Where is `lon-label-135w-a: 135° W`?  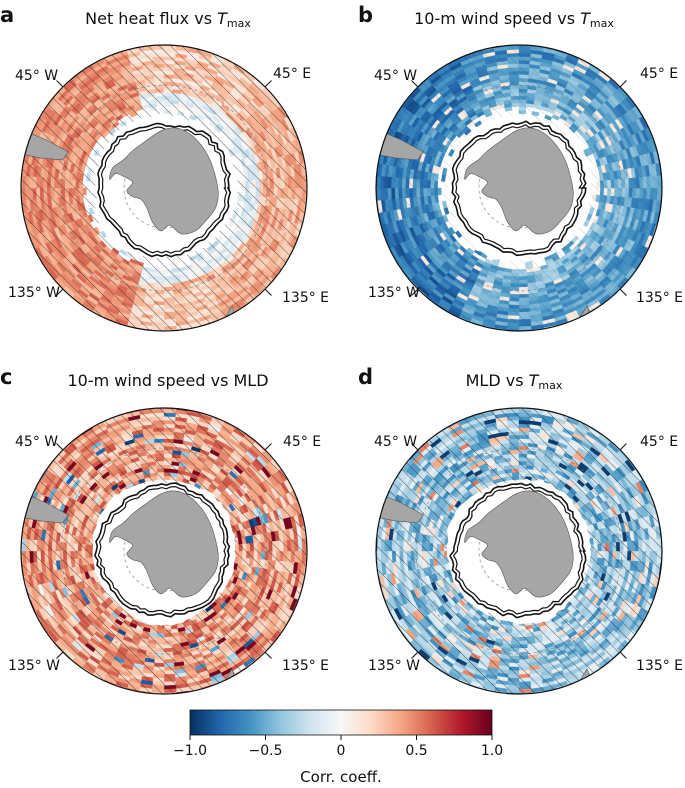 lon-label-135w-a: 135° W is located at coordinates (34, 293).